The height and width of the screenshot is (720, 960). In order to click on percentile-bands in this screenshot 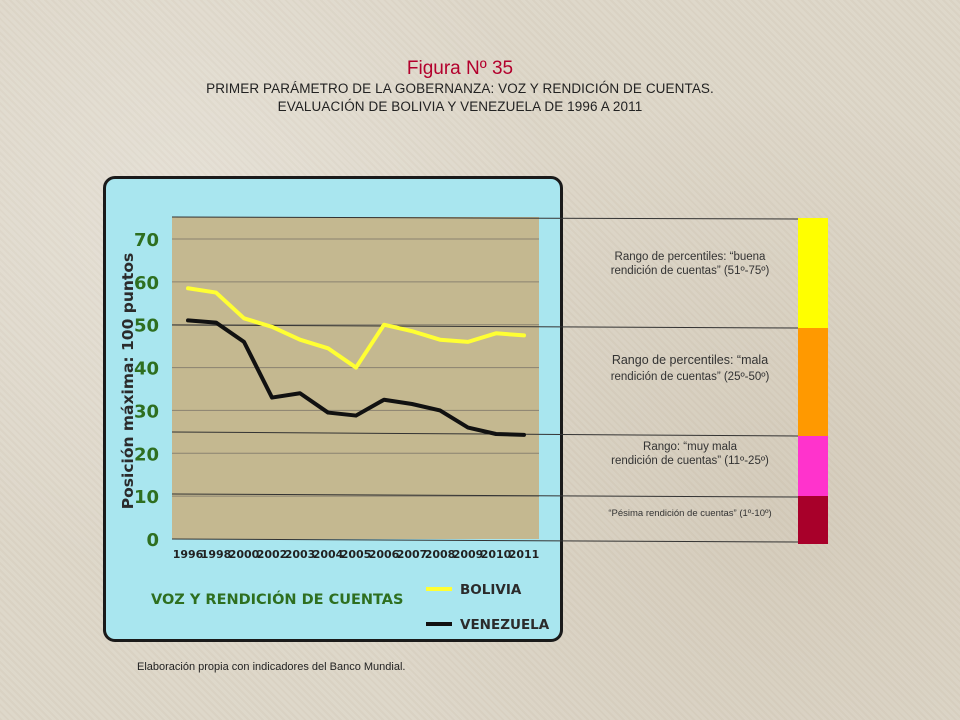, I will do `click(813, 381)`.